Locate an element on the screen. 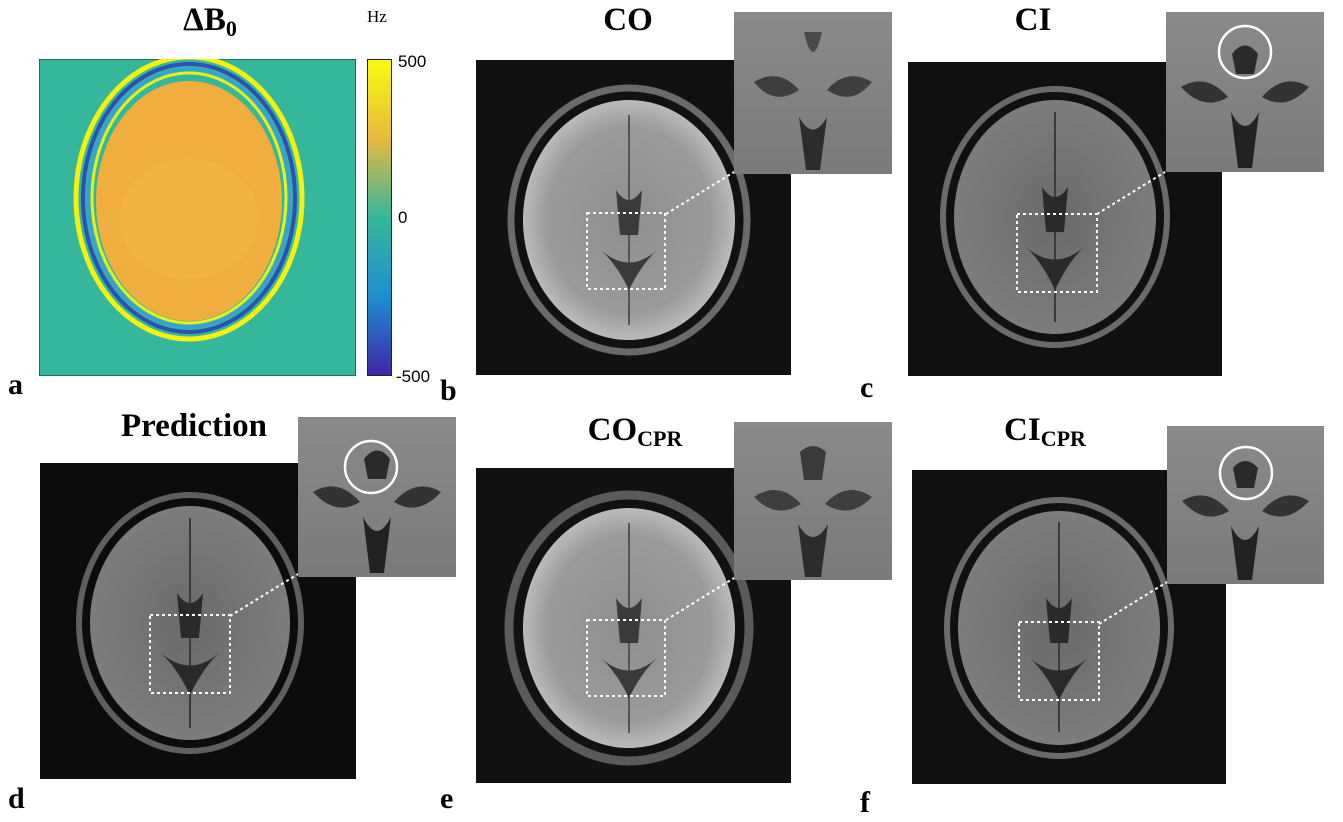 This screenshot has height=822, width=1343. panel-d-title: Prediction is located at coordinates (194, 426).